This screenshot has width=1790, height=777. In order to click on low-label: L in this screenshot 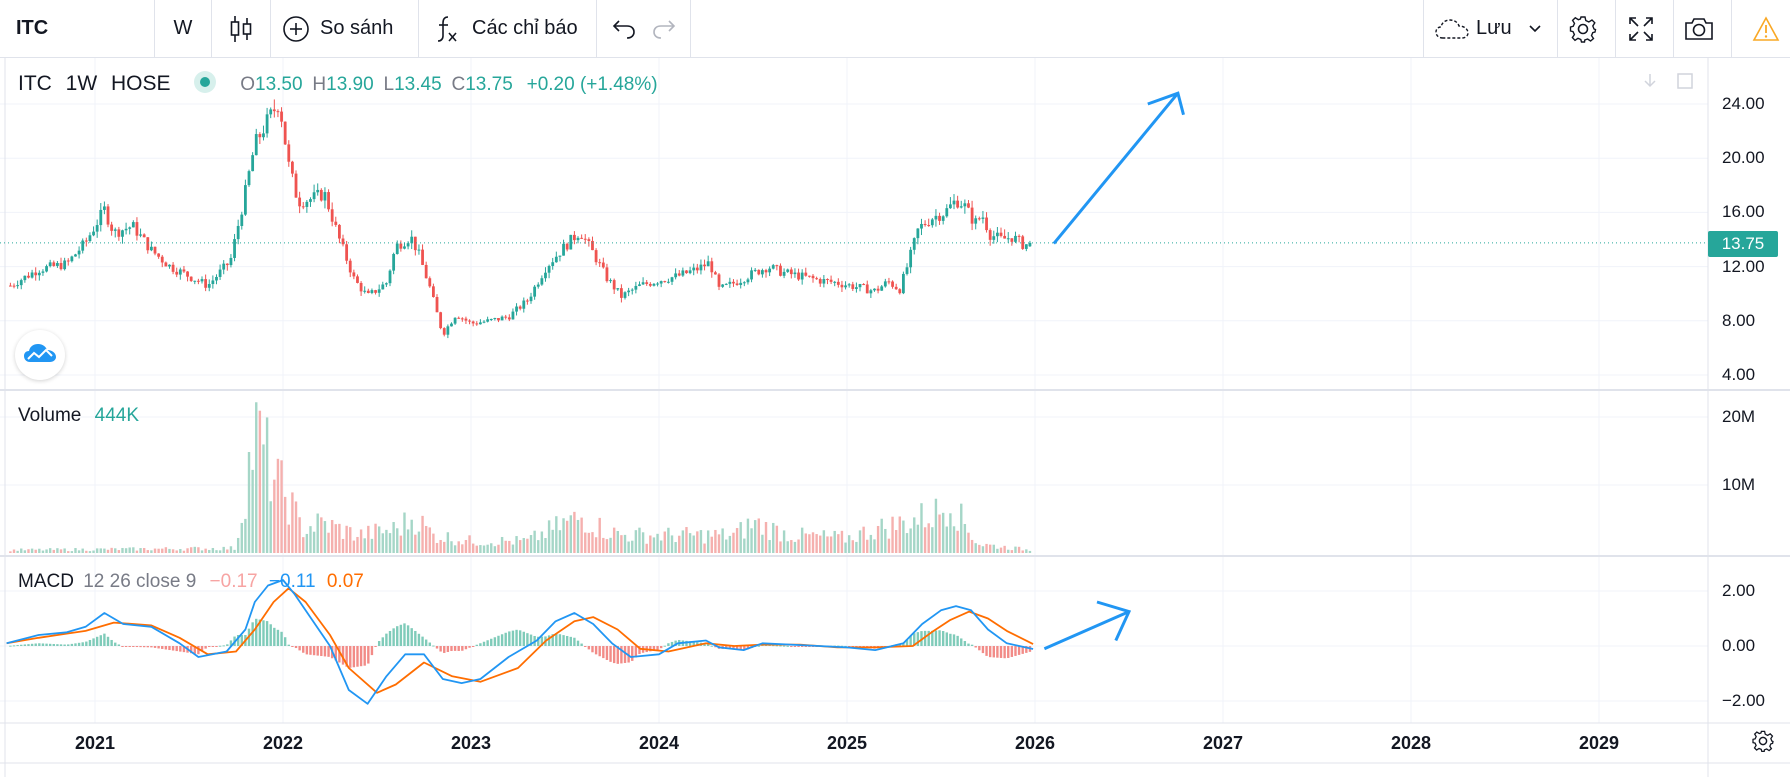, I will do `click(389, 84)`.